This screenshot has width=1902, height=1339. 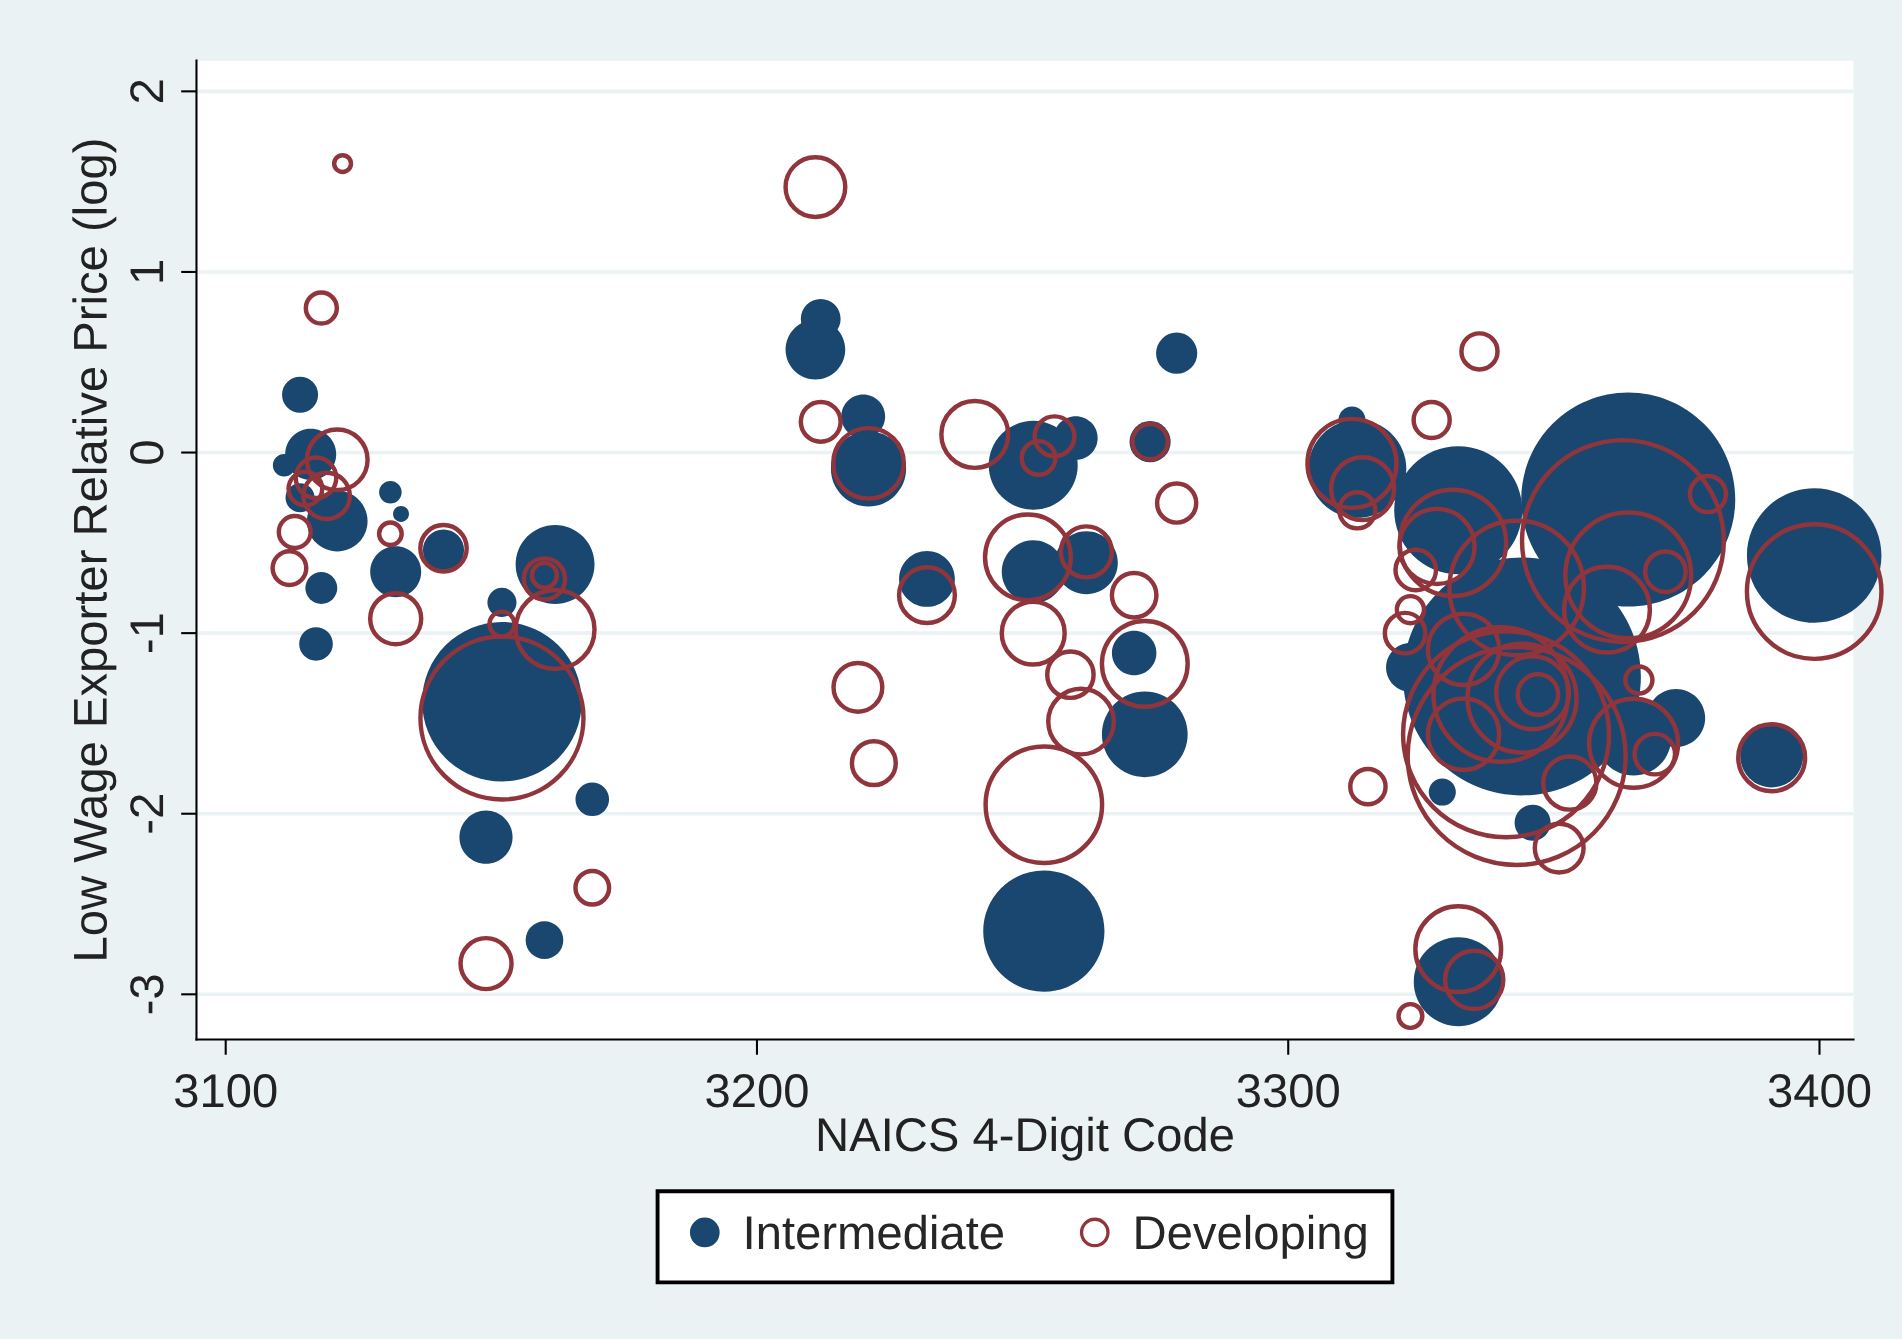 What do you see at coordinates (1288, 1091) in the screenshot?
I see `x-tick-label: 3300` at bounding box center [1288, 1091].